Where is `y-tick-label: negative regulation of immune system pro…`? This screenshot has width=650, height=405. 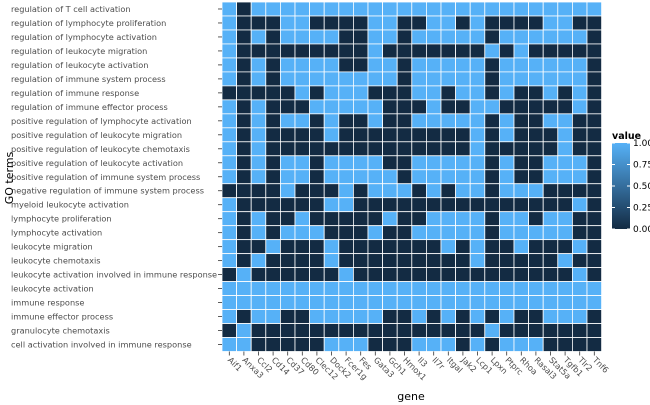 y-tick-label: negative regulation of immune system pro… is located at coordinates (107, 191).